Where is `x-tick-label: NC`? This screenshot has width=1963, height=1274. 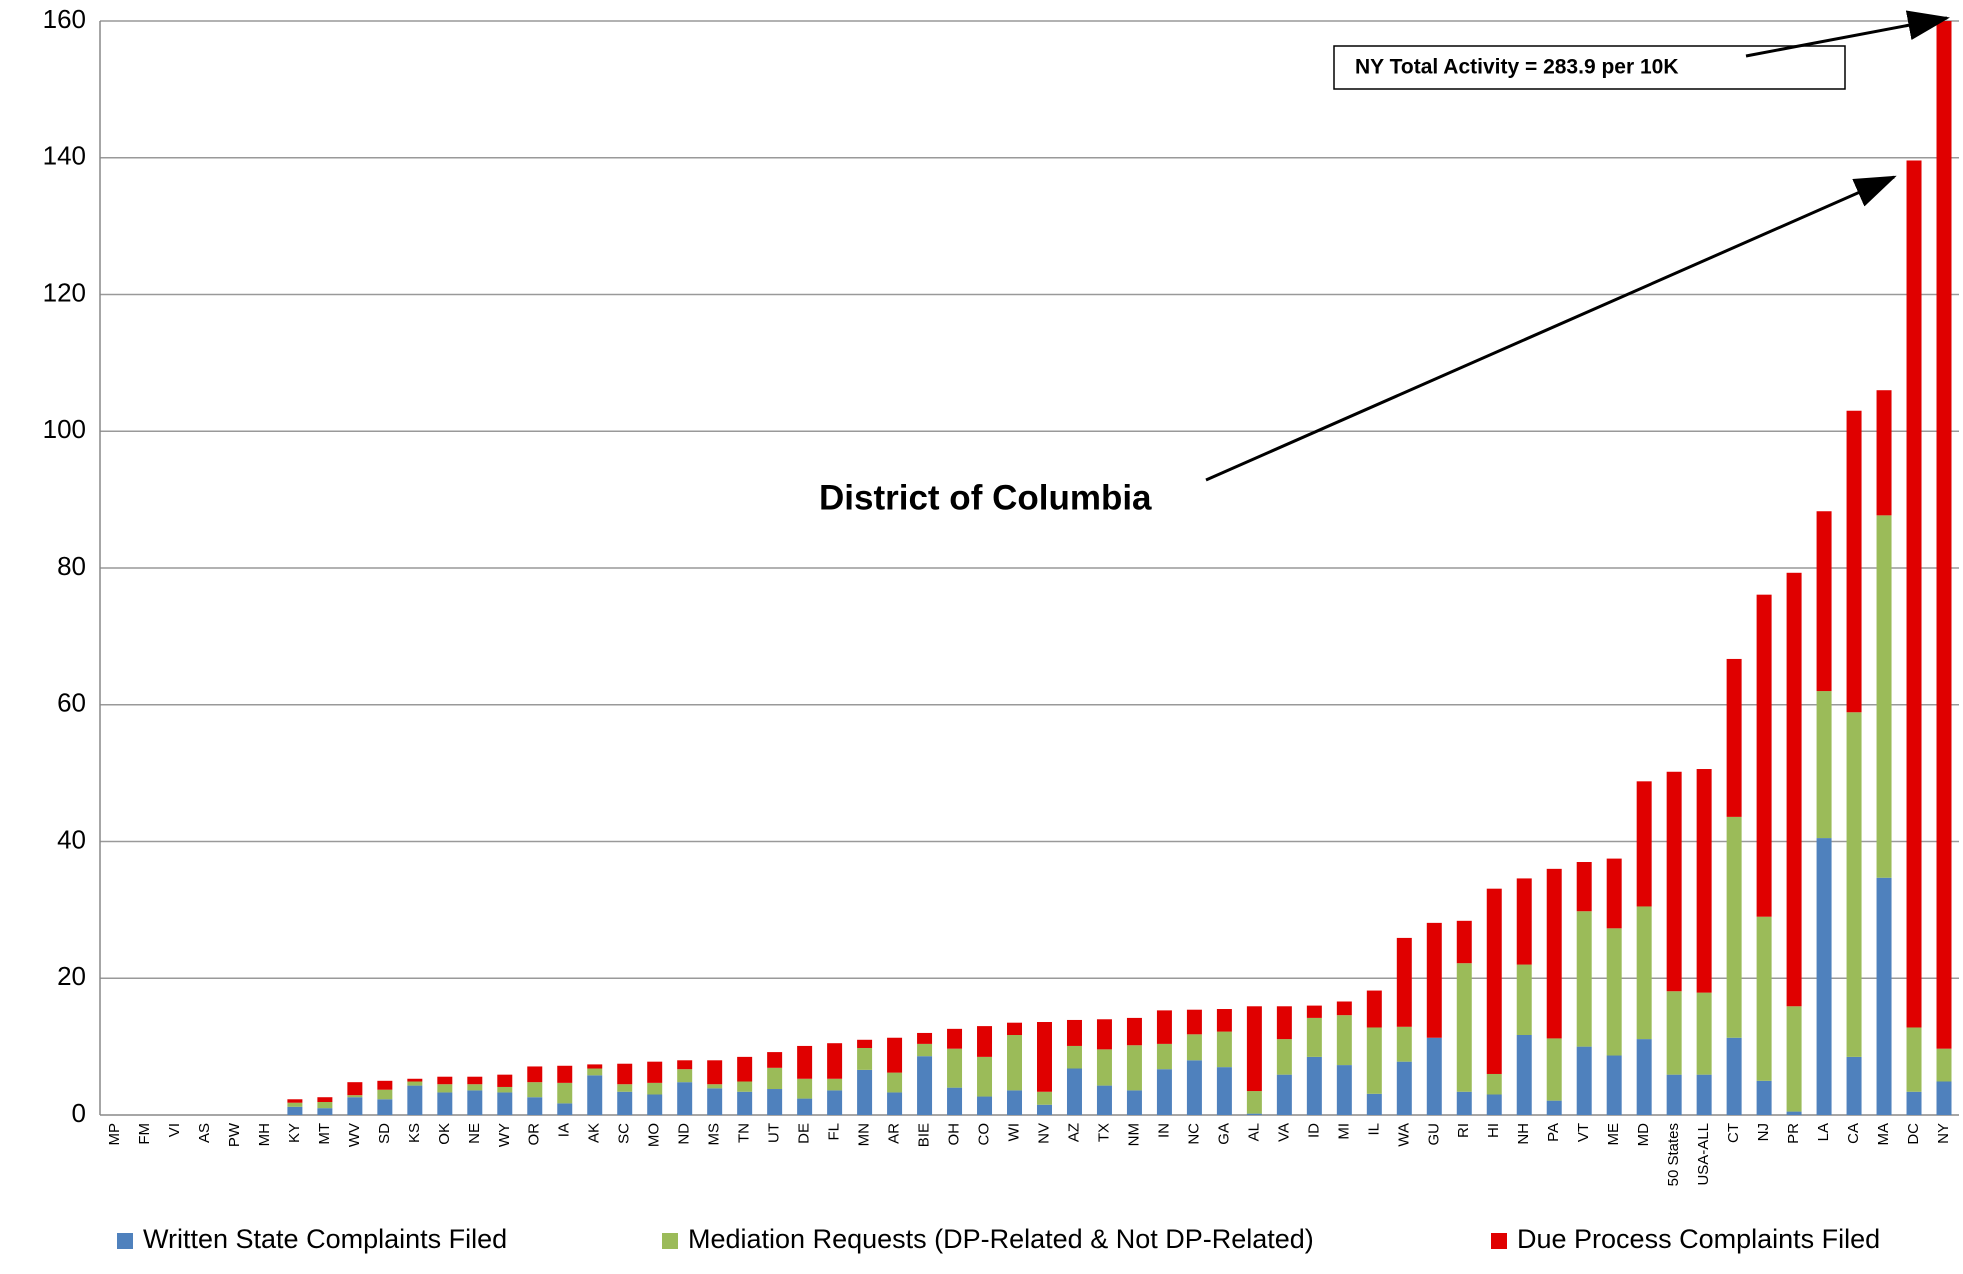
x-tick-label: NC is located at coordinates (1193, 1134).